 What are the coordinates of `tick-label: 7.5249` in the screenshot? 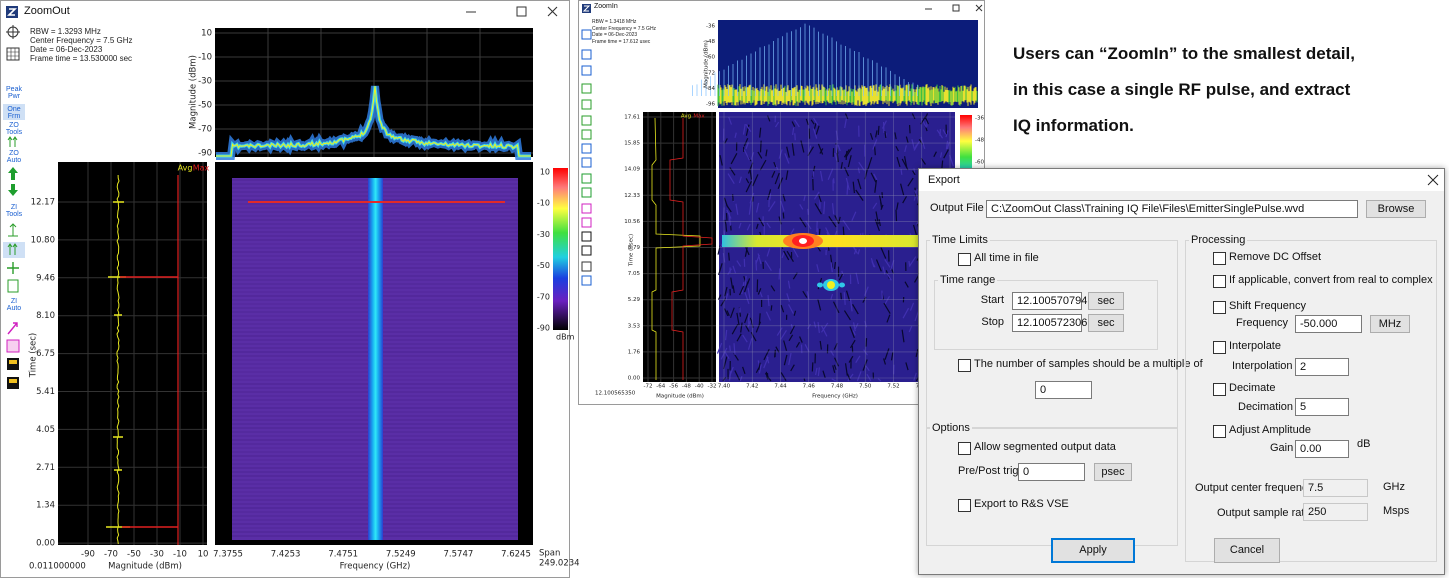 It's located at (401, 555).